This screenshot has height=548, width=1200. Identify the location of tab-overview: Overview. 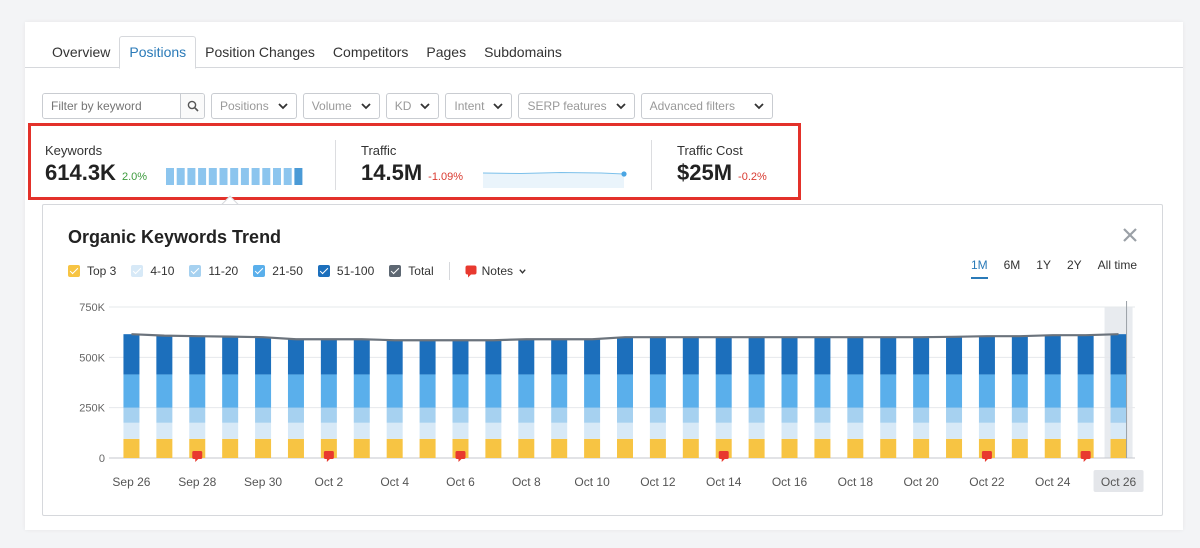
(81, 52).